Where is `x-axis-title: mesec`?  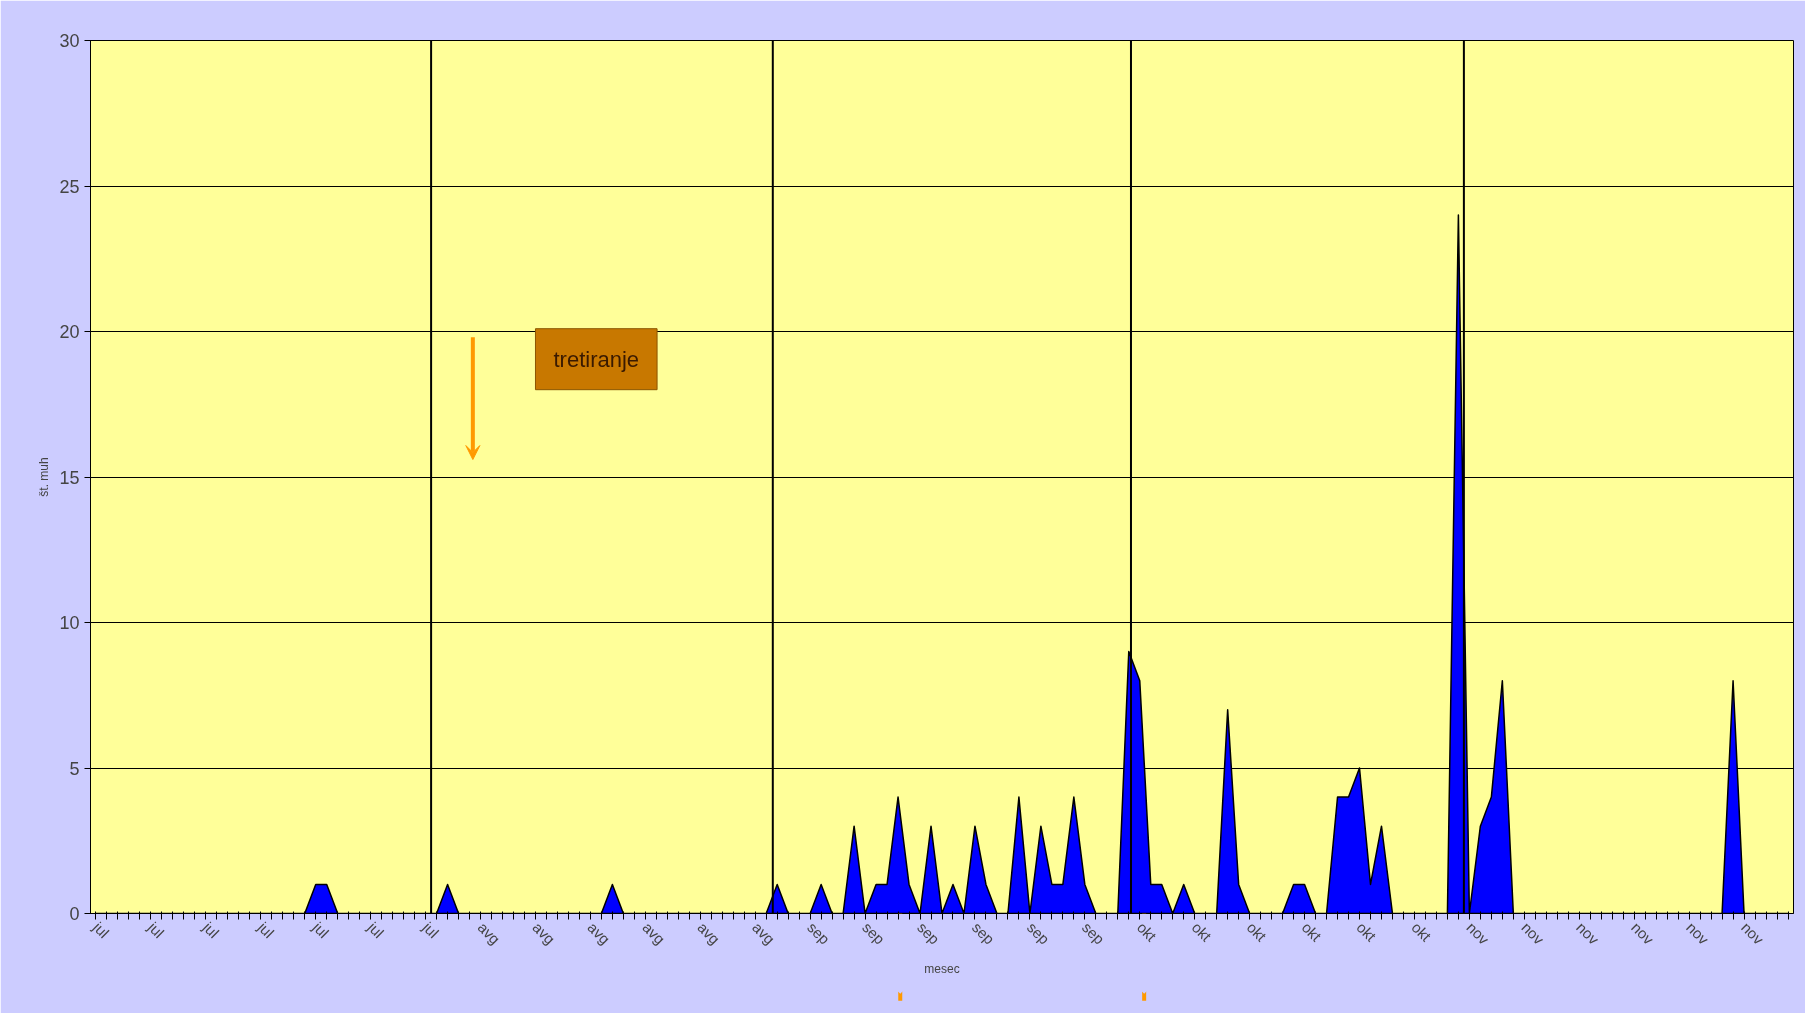 x-axis-title: mesec is located at coordinates (942, 968).